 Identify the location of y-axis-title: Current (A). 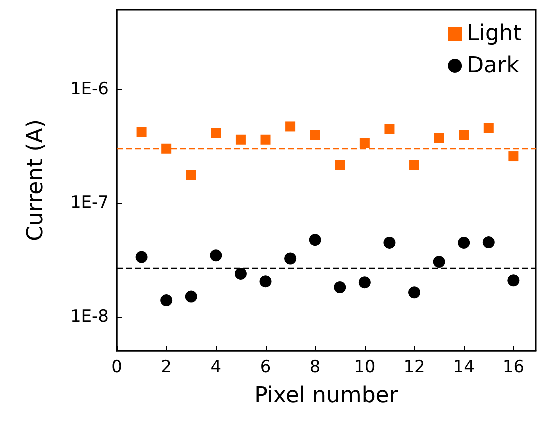
(36, 181).